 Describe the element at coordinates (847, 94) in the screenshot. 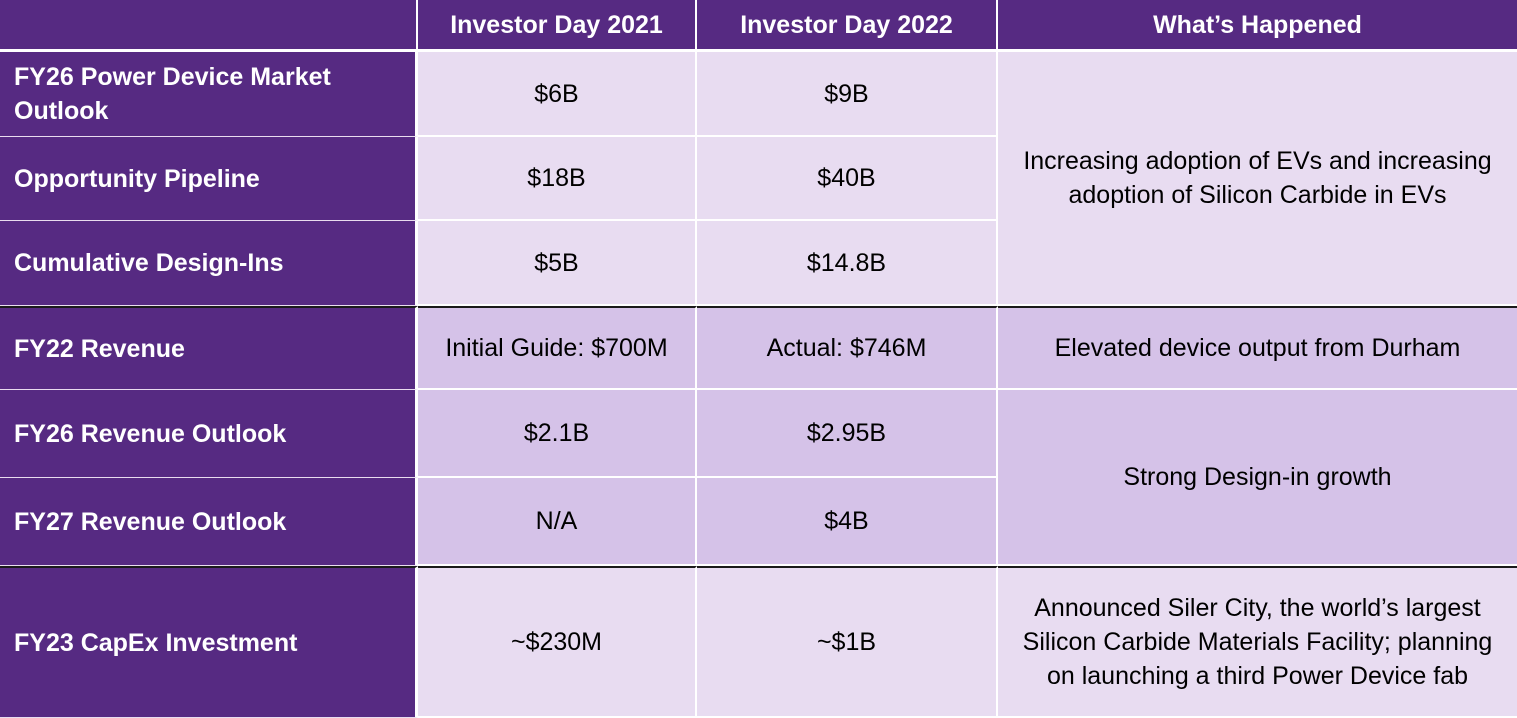

I see `cell-2022-power-device-outlook: $9B` at that location.